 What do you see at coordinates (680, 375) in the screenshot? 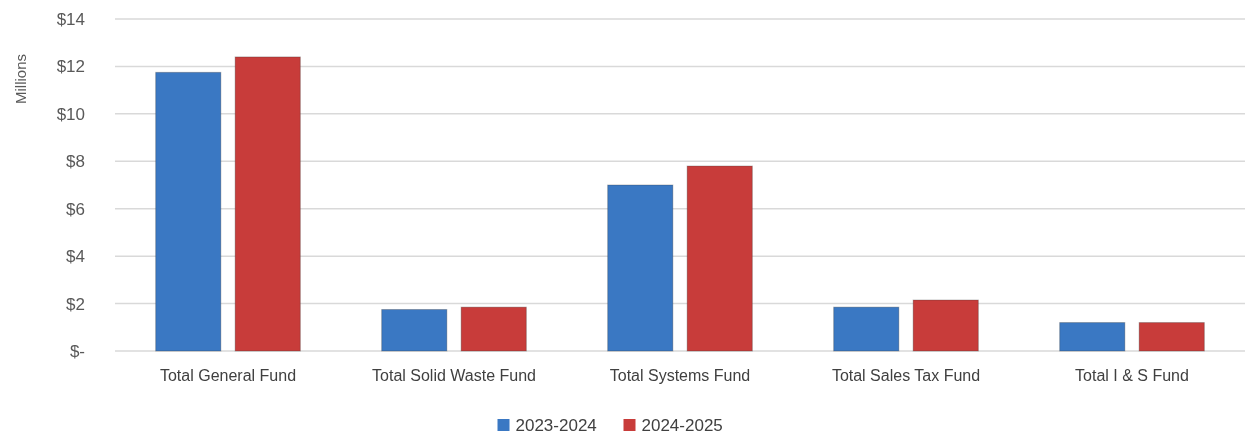
I see `x-tick-label: Total Systems Fund` at bounding box center [680, 375].